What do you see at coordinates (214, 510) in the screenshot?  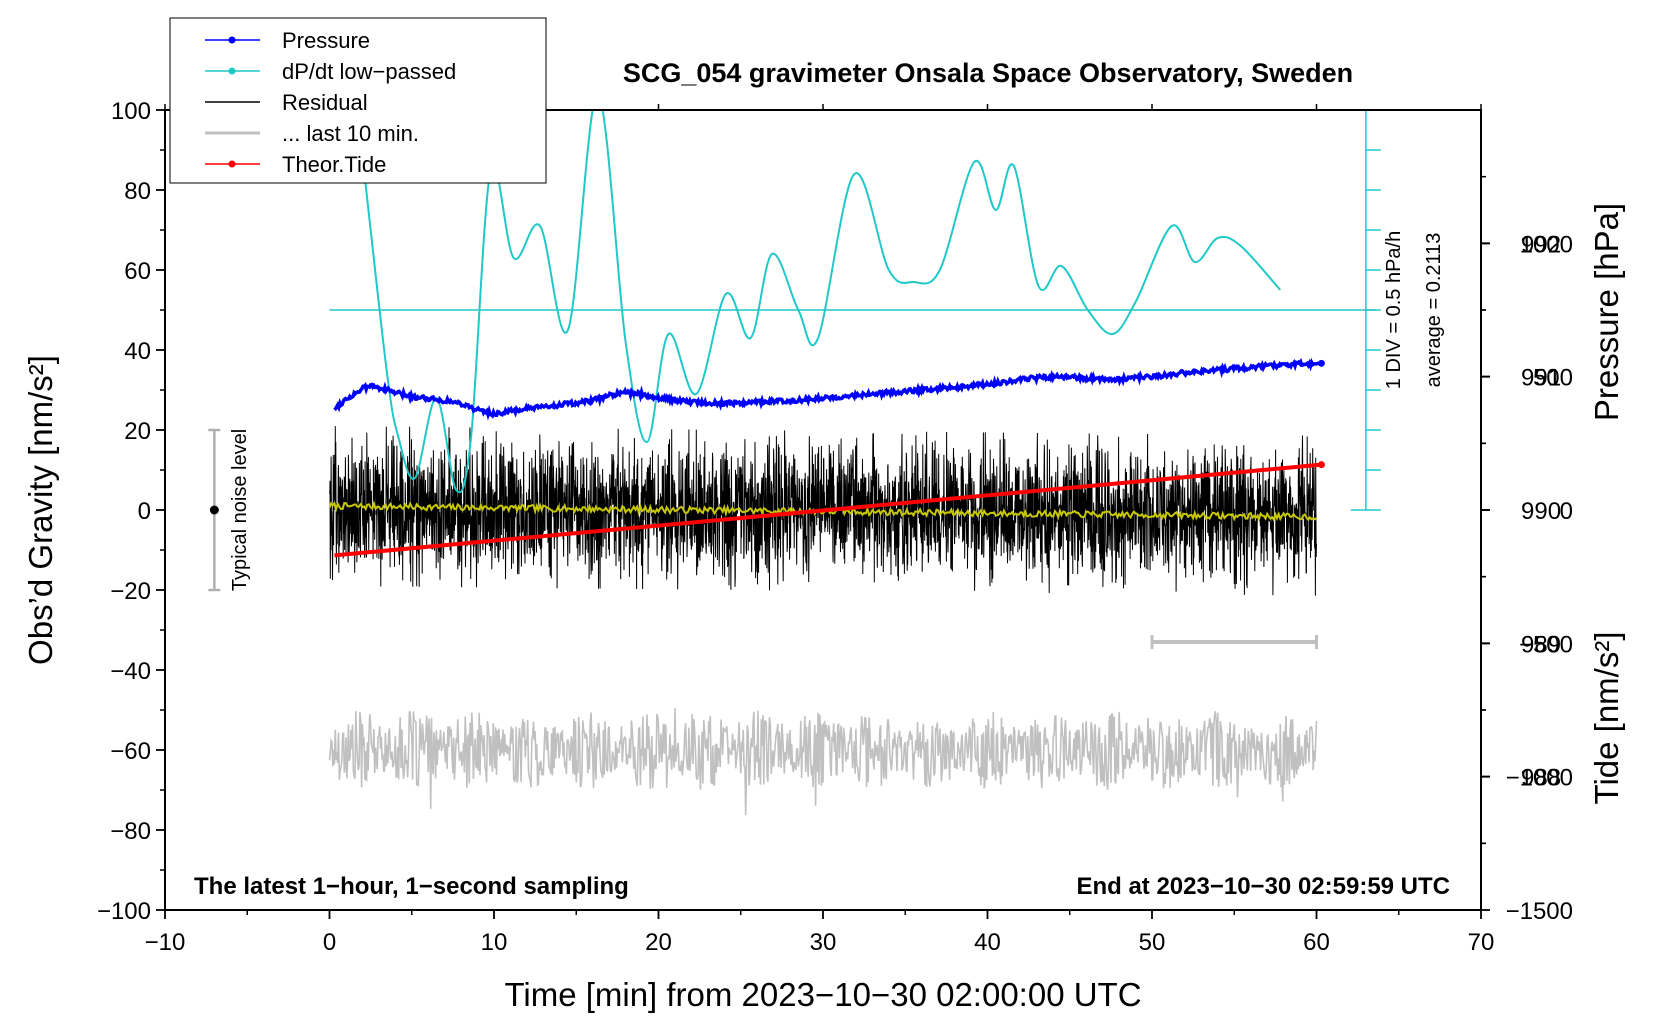 I see `noise-bar-center-dot` at bounding box center [214, 510].